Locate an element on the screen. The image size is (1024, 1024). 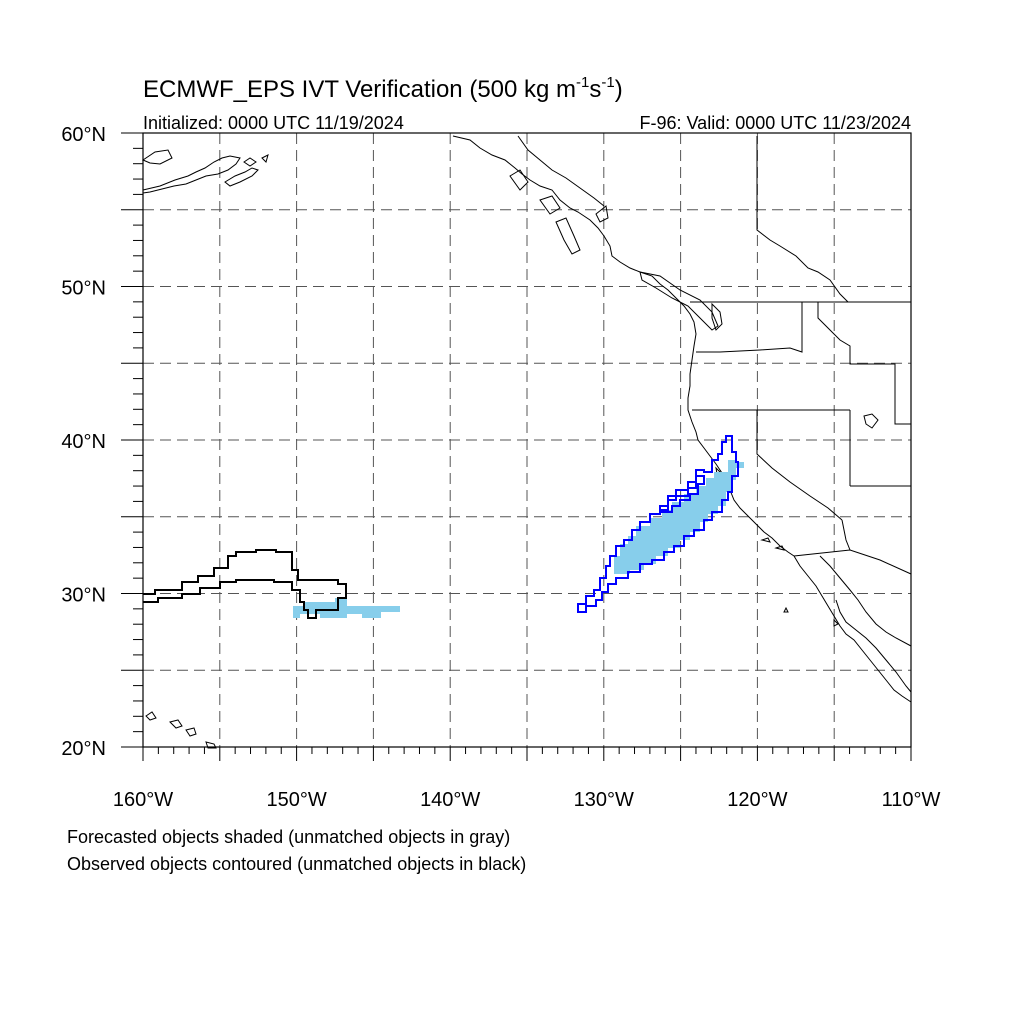
forecast-object-california is located at coordinates (679, 517).